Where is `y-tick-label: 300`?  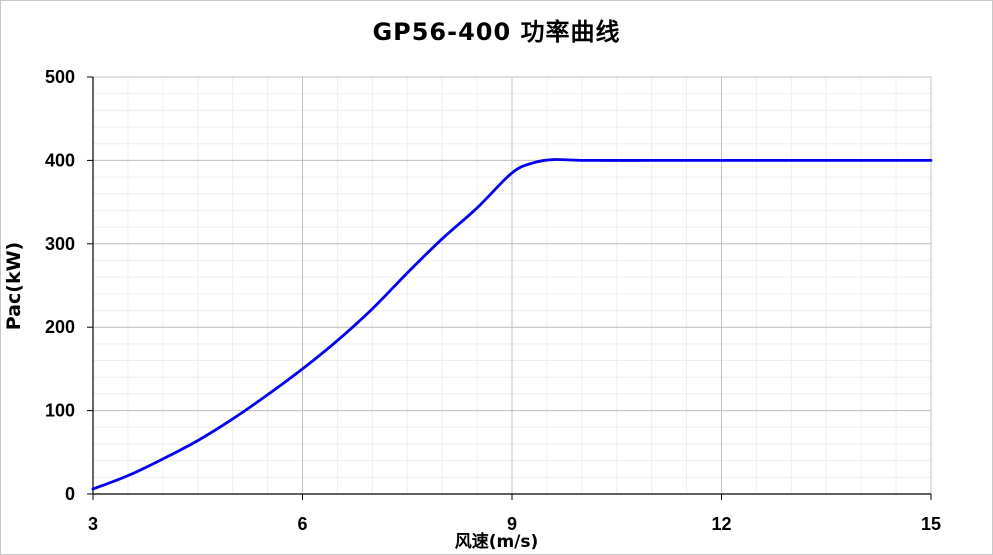 y-tick-label: 300 is located at coordinates (60, 244).